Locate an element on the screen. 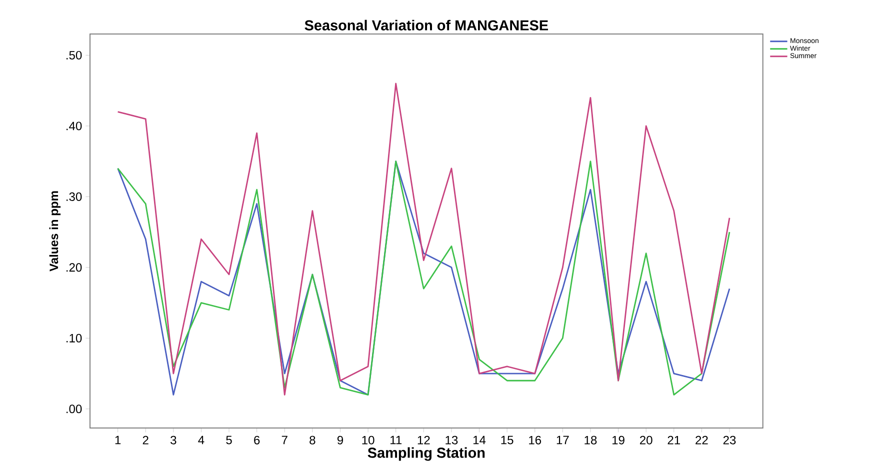 Image resolution: width=876 pixels, height=473 pixels. y-tick-label: .10 is located at coordinates (74, 338).